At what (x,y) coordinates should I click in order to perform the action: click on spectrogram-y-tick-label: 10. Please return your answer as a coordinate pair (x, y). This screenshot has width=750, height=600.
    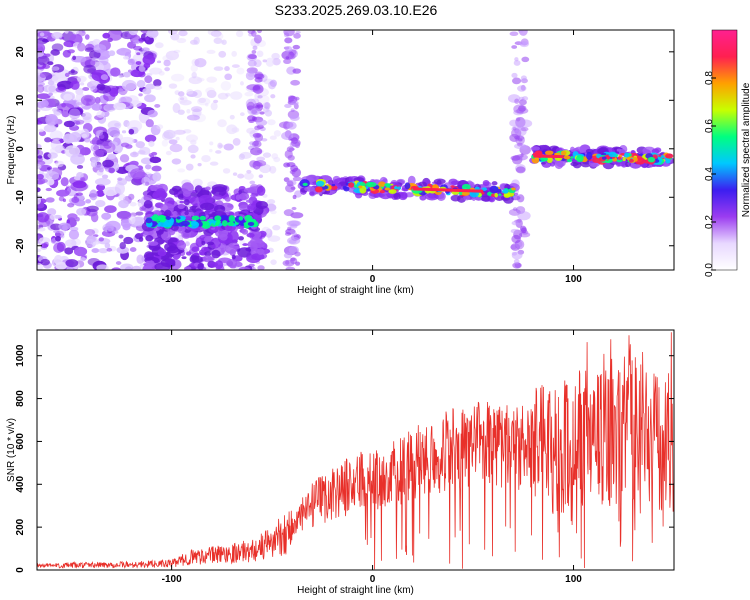
    Looking at the image, I should click on (20, 100).